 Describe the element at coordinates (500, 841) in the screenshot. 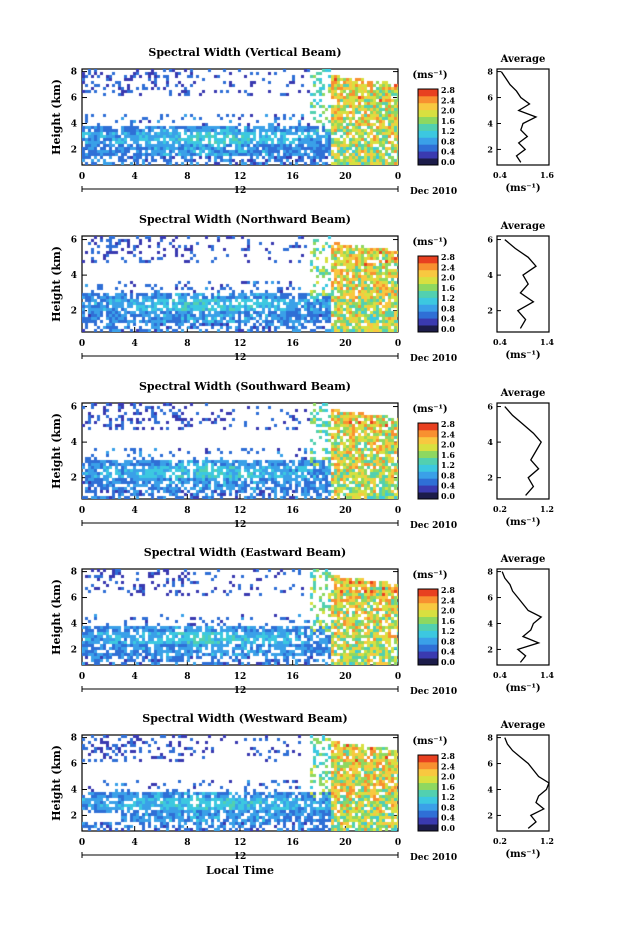

I see `average-x-tick-label: 0.2` at that location.